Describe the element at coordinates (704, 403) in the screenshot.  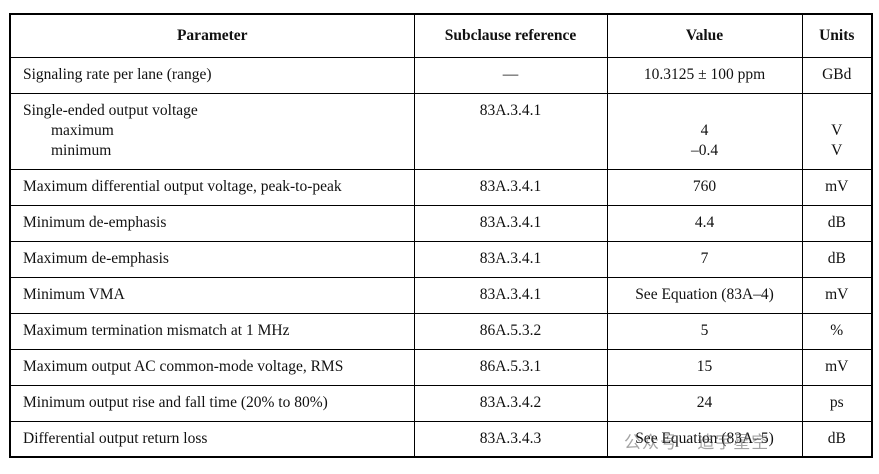
I see `table-cell: 24` at that location.